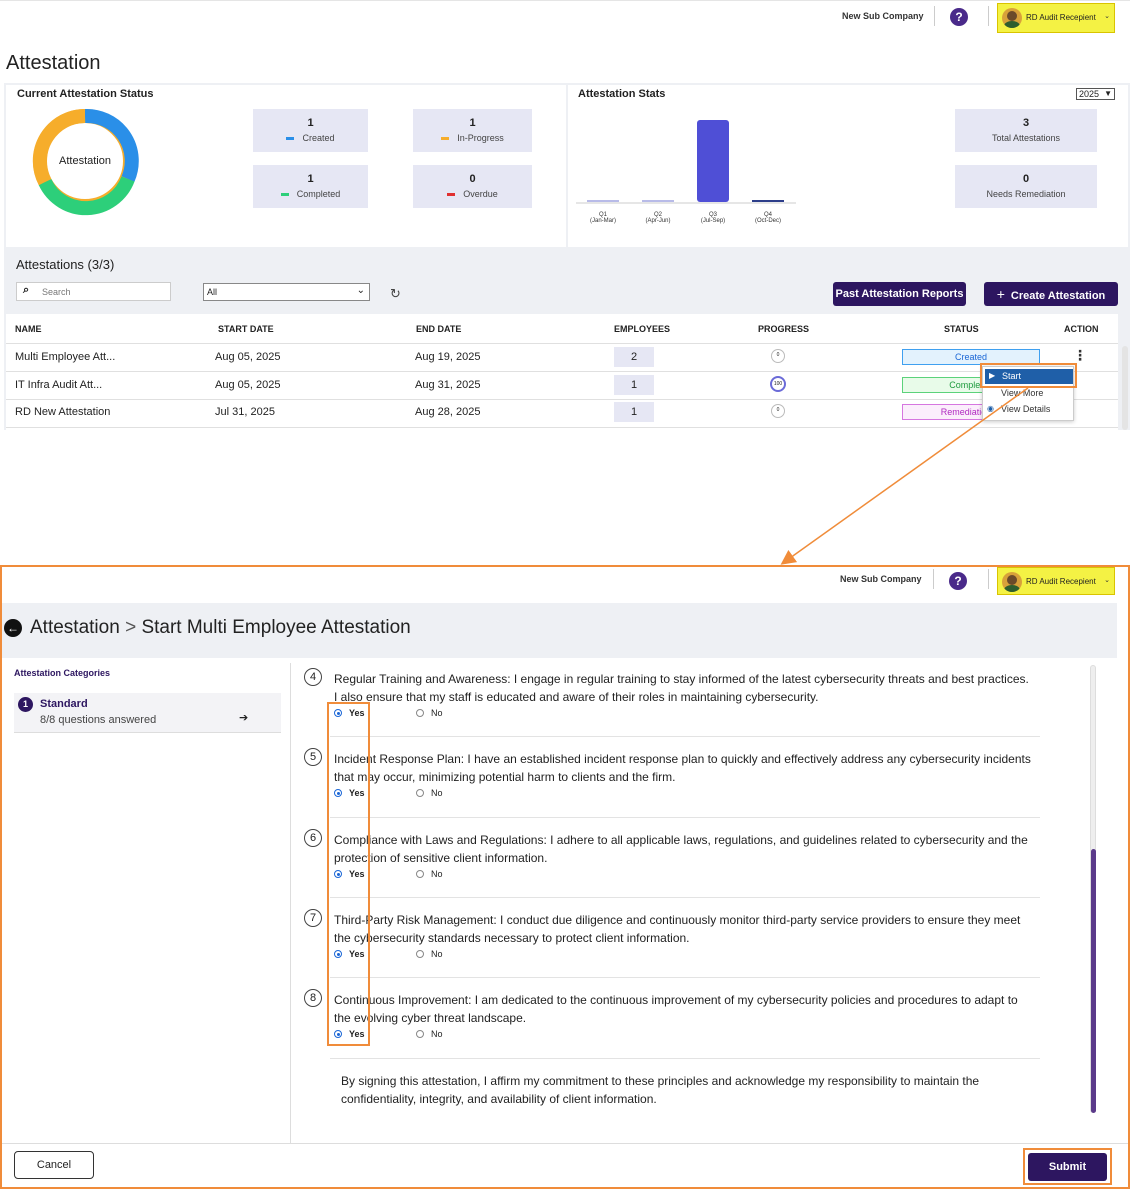  What do you see at coordinates (1093, 981) in the screenshot?
I see `scrollbar-thumb` at bounding box center [1093, 981].